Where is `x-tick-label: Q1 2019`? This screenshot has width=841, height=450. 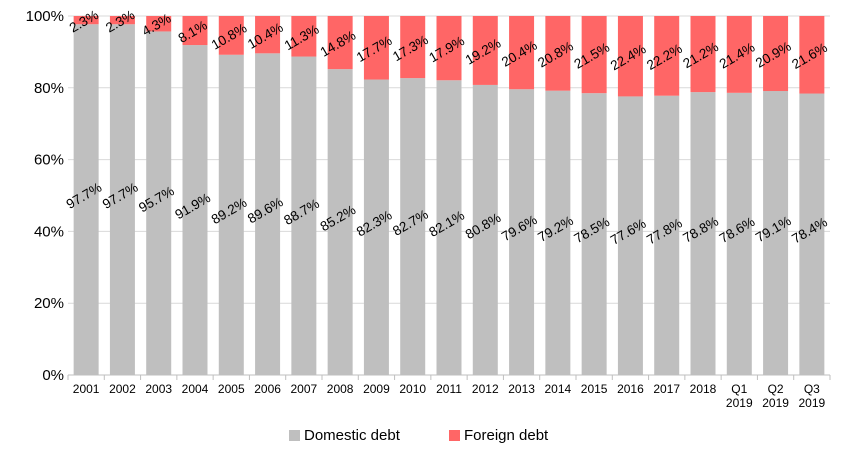
x-tick-label: Q1 2019 is located at coordinates (739, 396).